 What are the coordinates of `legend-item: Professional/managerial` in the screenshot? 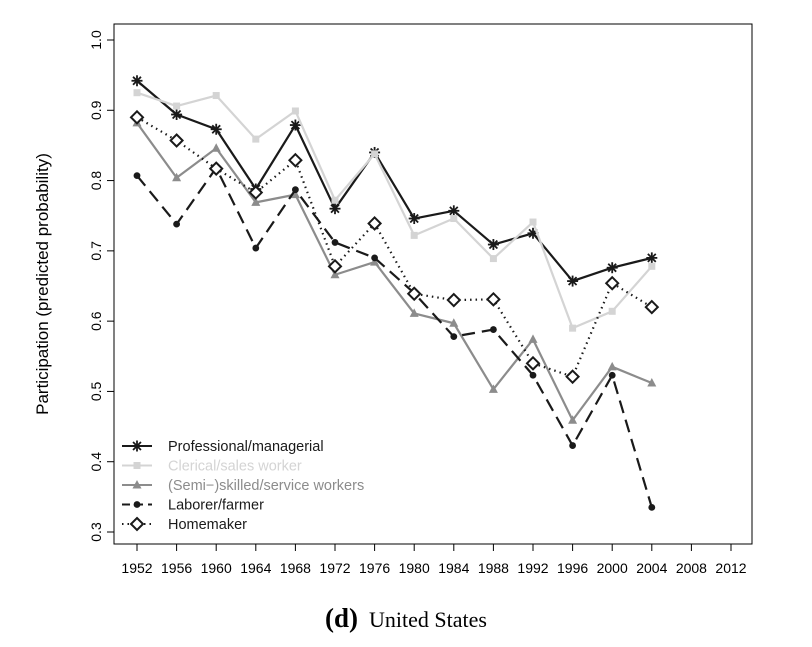 It's located at (223, 447).